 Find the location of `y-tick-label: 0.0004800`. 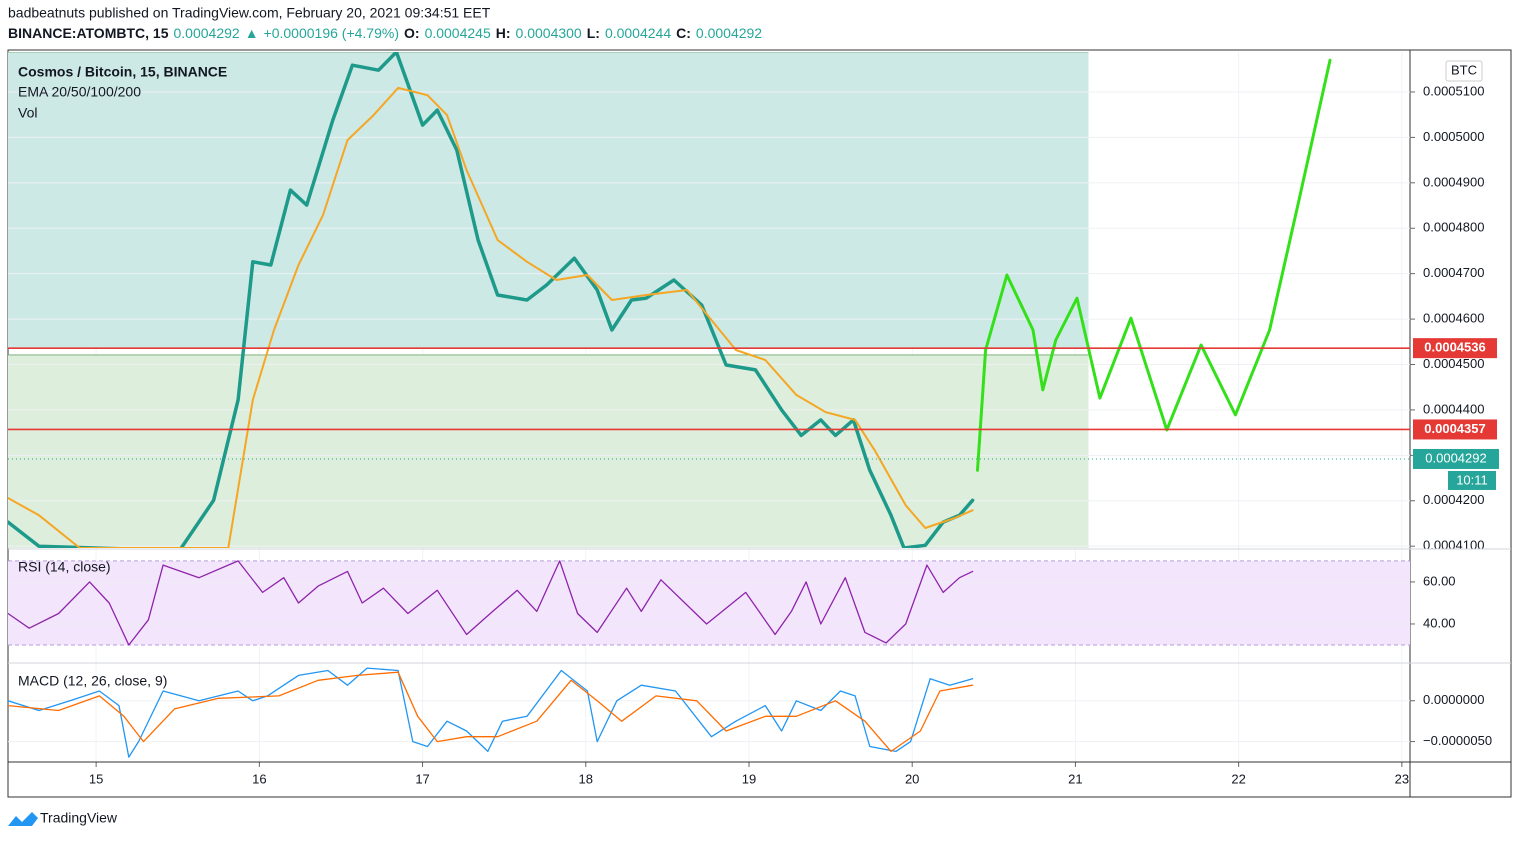

y-tick-label: 0.0004800 is located at coordinates (1453, 227).